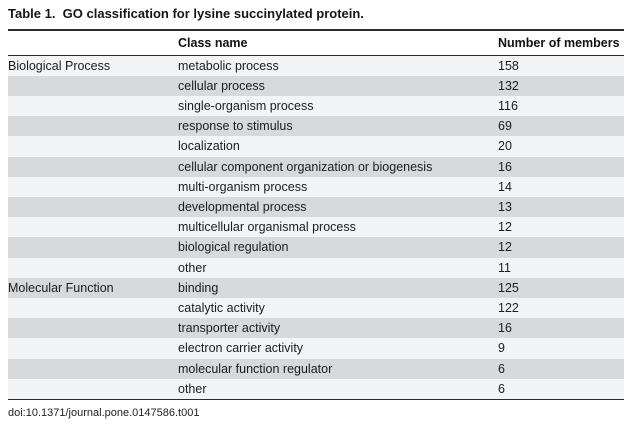 The height and width of the screenshot is (425, 640). I want to click on table-row: transporter activity 16, so click(316, 328).